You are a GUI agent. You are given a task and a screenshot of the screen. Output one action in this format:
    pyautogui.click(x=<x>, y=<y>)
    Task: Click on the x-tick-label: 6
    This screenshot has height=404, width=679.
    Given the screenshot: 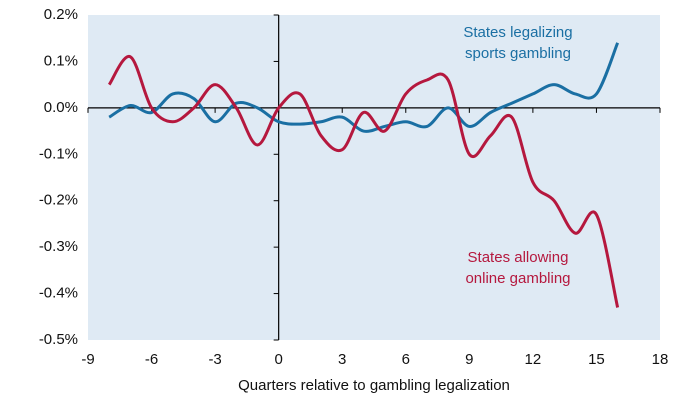 What is the action you would take?
    pyautogui.click(x=406, y=359)
    